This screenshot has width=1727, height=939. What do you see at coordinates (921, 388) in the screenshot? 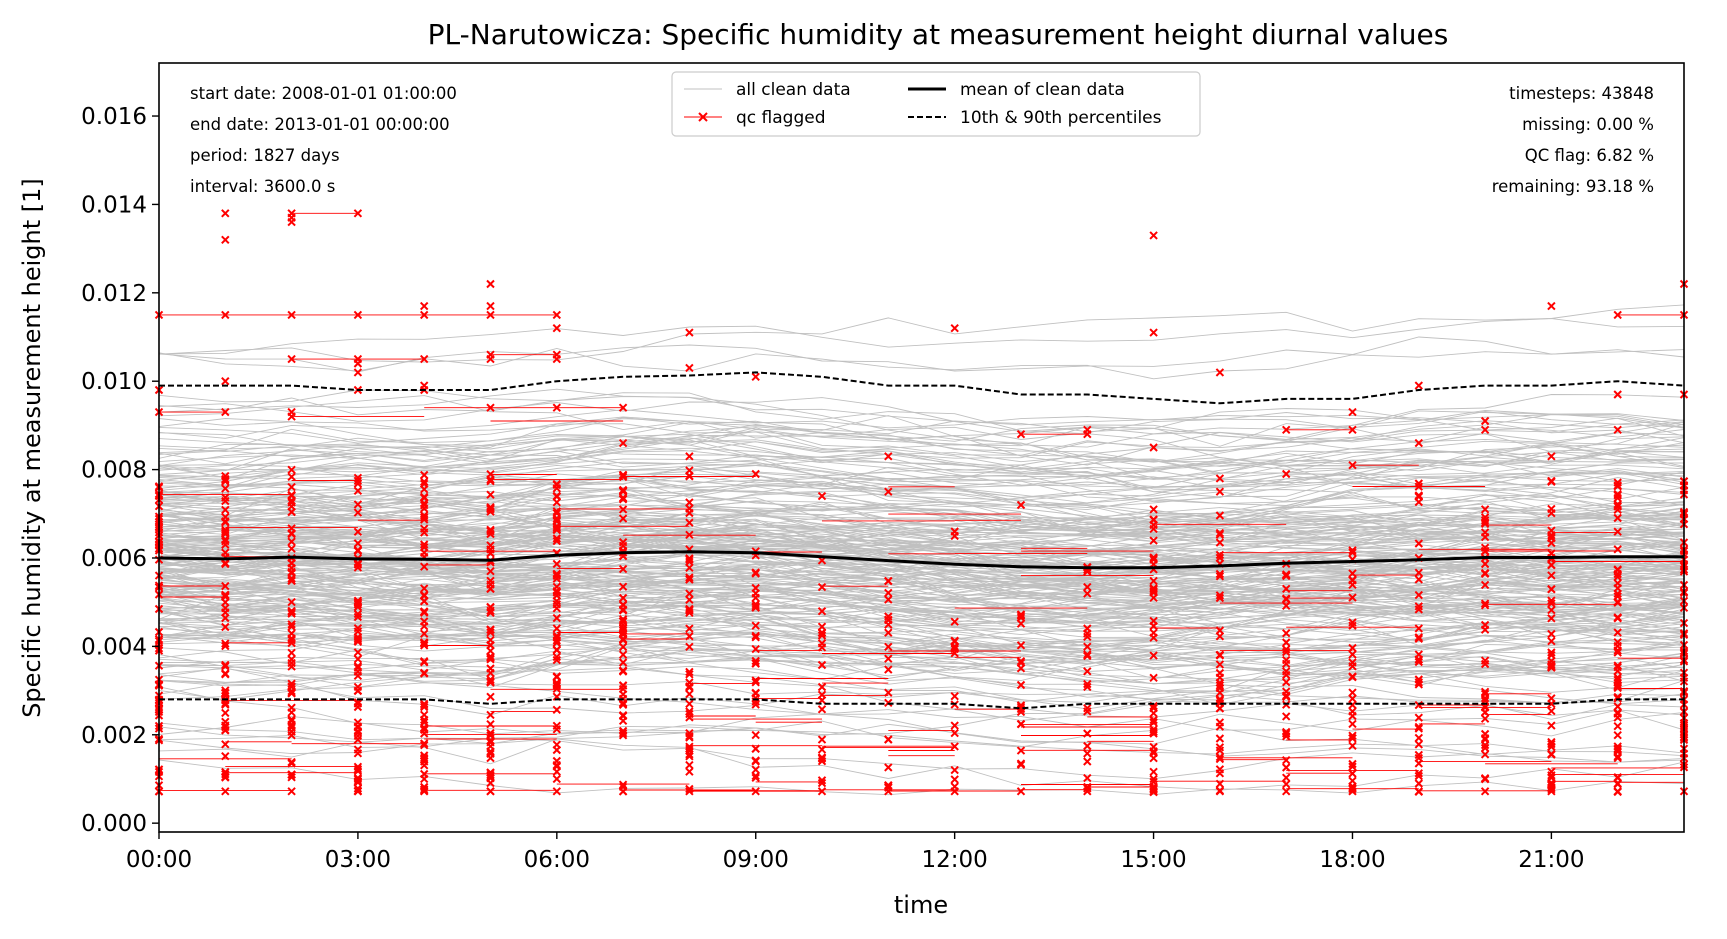
I see `percentile-90-line` at bounding box center [921, 388].